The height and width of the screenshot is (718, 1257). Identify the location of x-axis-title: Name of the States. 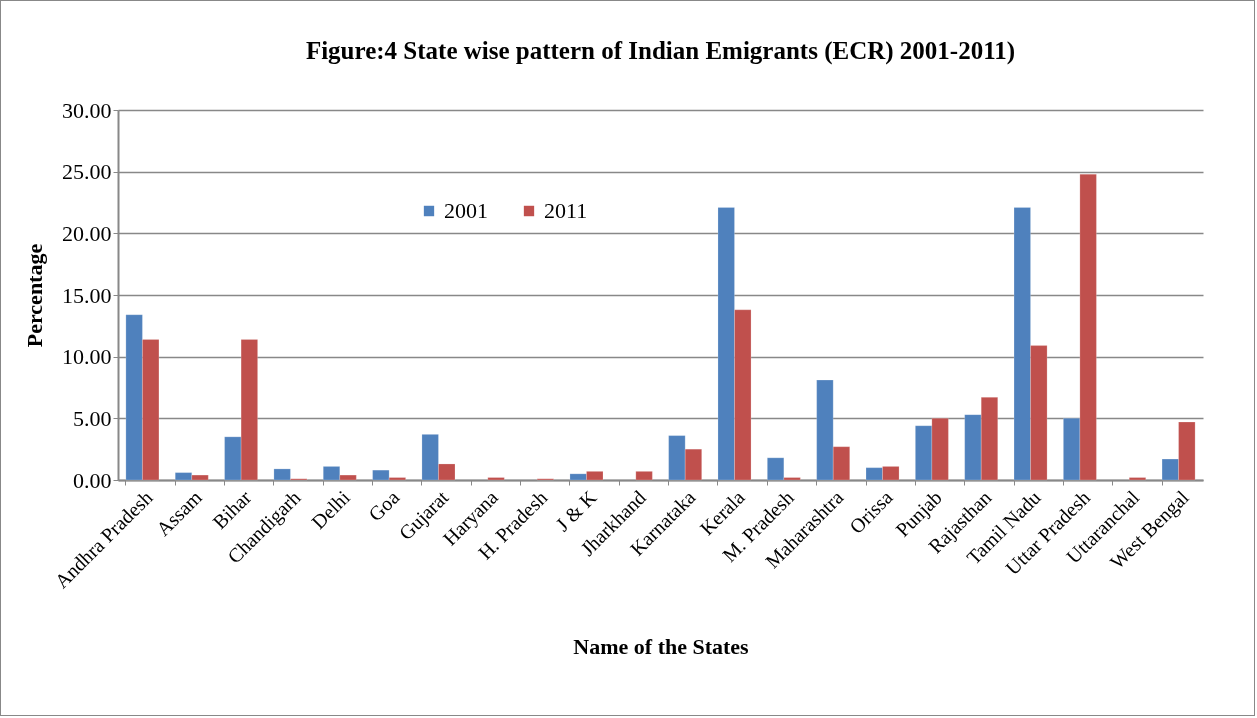
(661, 647).